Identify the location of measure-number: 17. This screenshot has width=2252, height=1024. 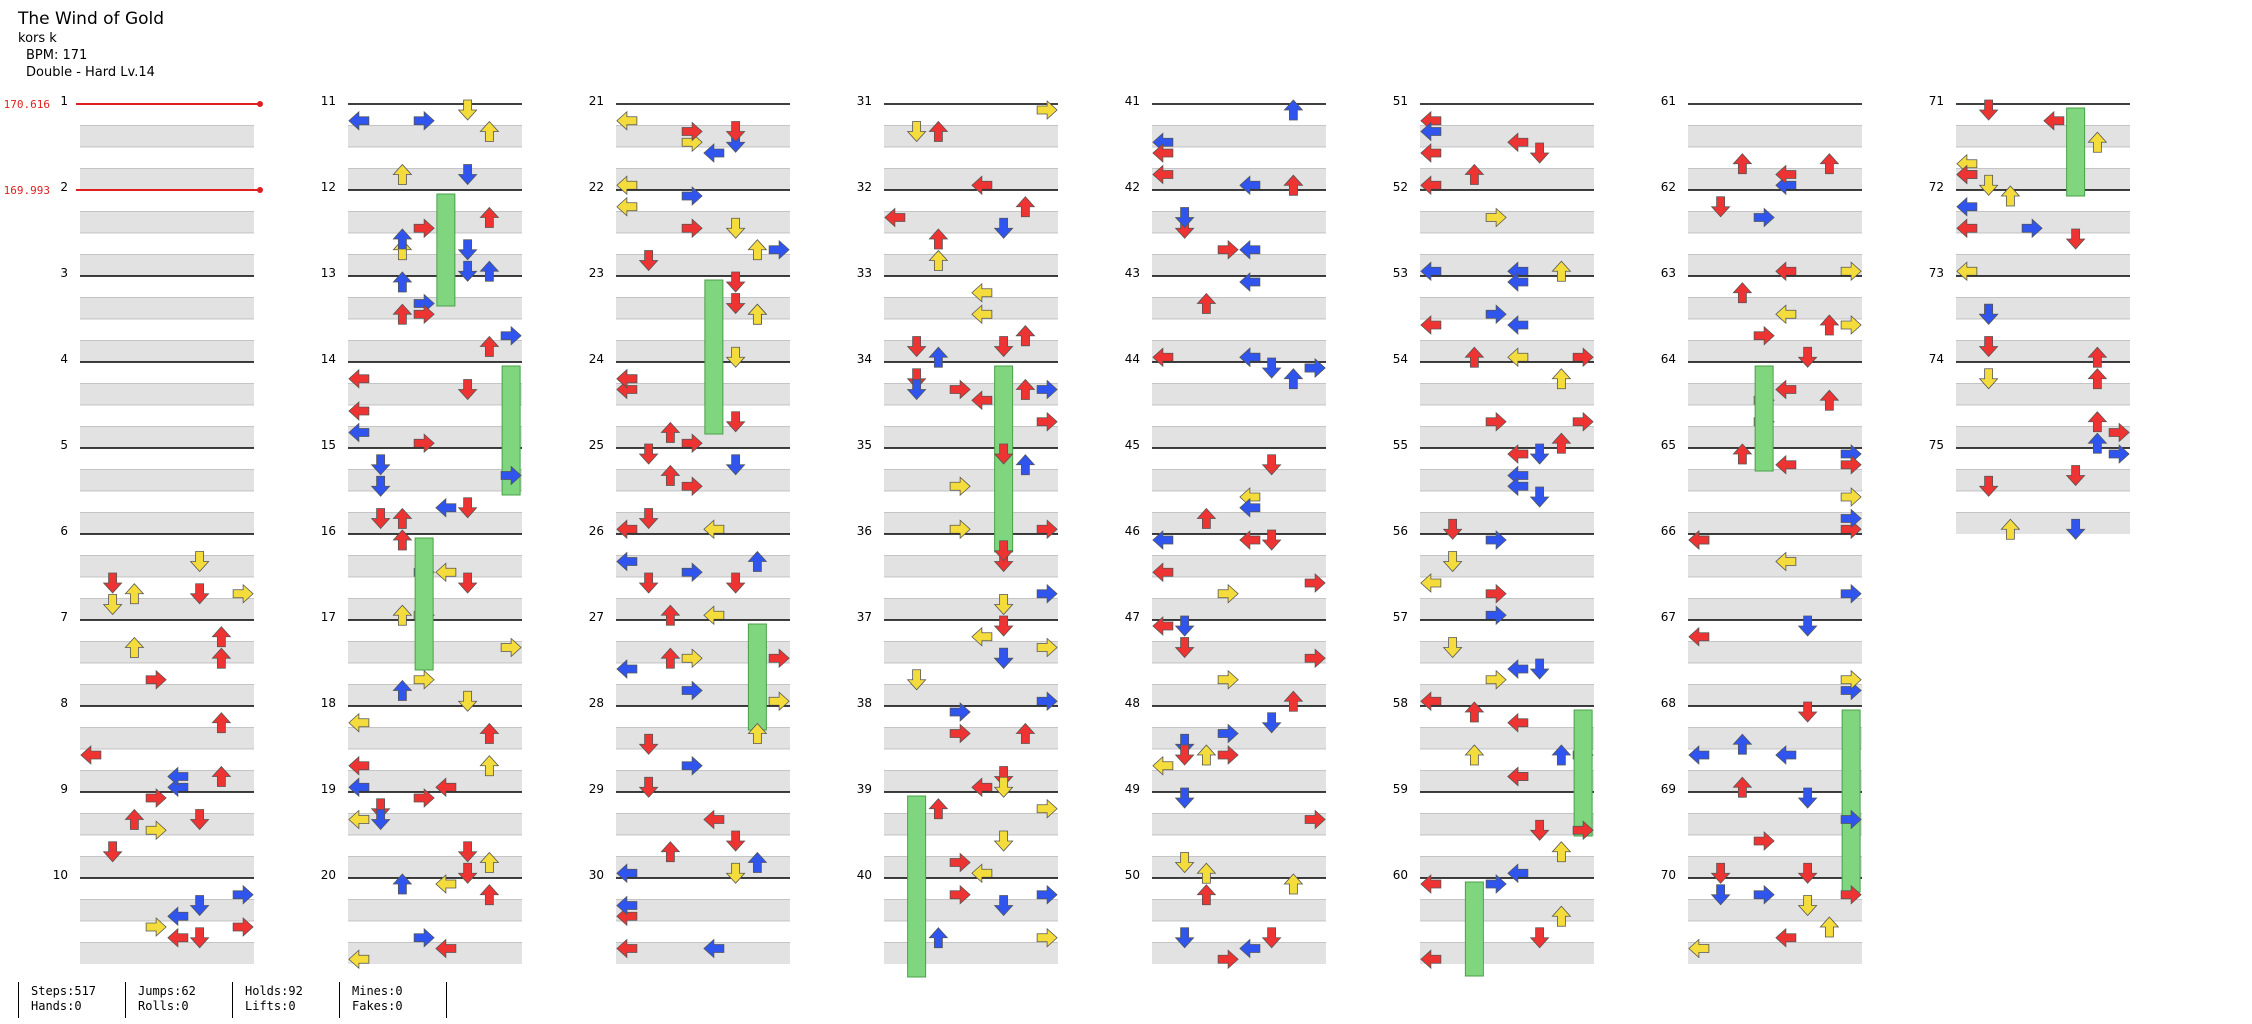
(328, 617).